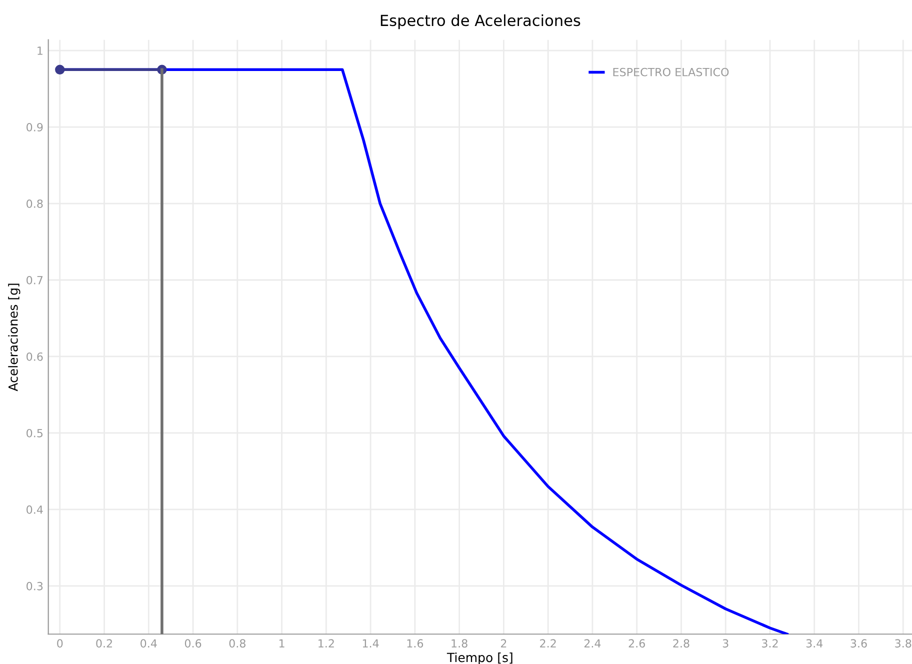 Image resolution: width=912 pixels, height=664 pixels. What do you see at coordinates (370, 643) in the screenshot?
I see `x-tick-label: 1.4` at bounding box center [370, 643].